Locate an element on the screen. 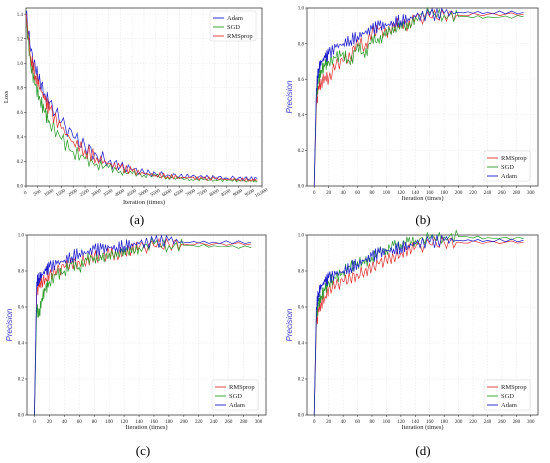  x-tick-label: 8000 is located at coordinates (215, 194).